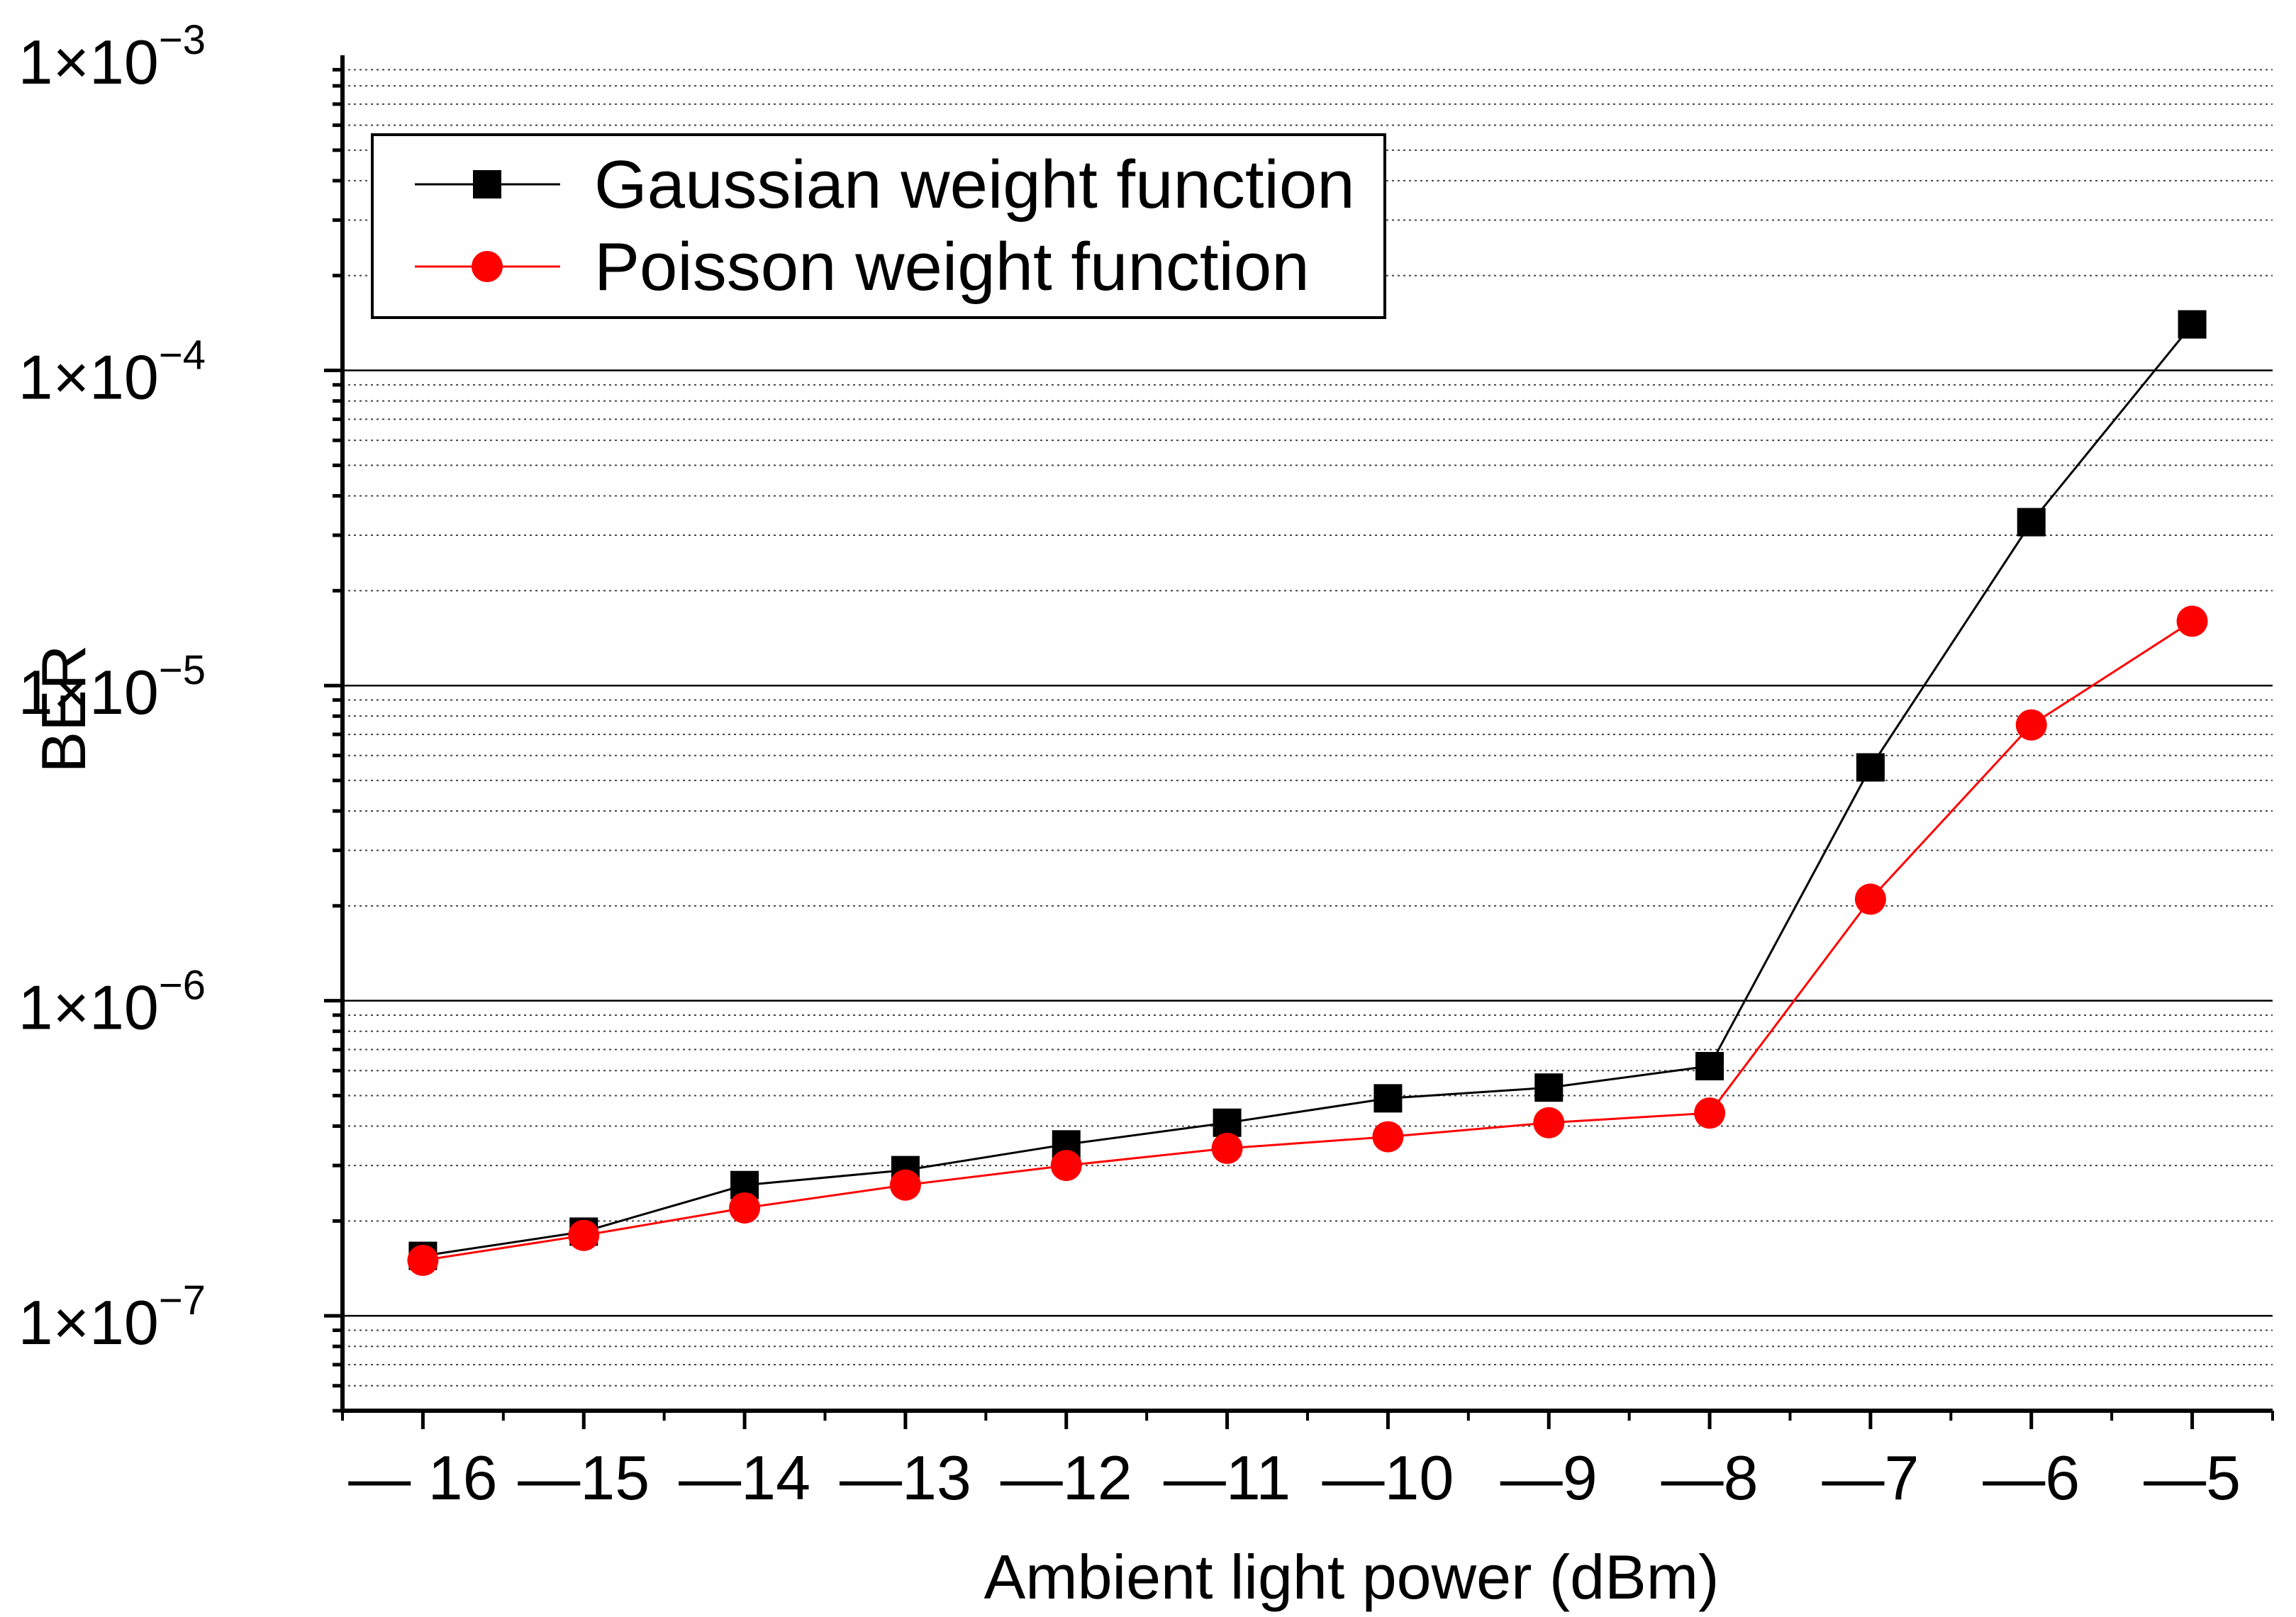 This screenshot has height=1617, width=2296. What do you see at coordinates (1227, 1478) in the screenshot?
I see `x-tick-label: —11` at bounding box center [1227, 1478].